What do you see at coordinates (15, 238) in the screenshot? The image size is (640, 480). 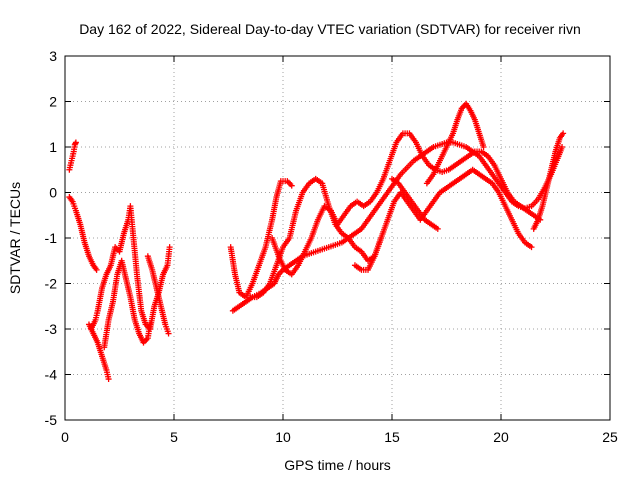 I see `y-axis-label: SDTVAR / TECUs` at bounding box center [15, 238].